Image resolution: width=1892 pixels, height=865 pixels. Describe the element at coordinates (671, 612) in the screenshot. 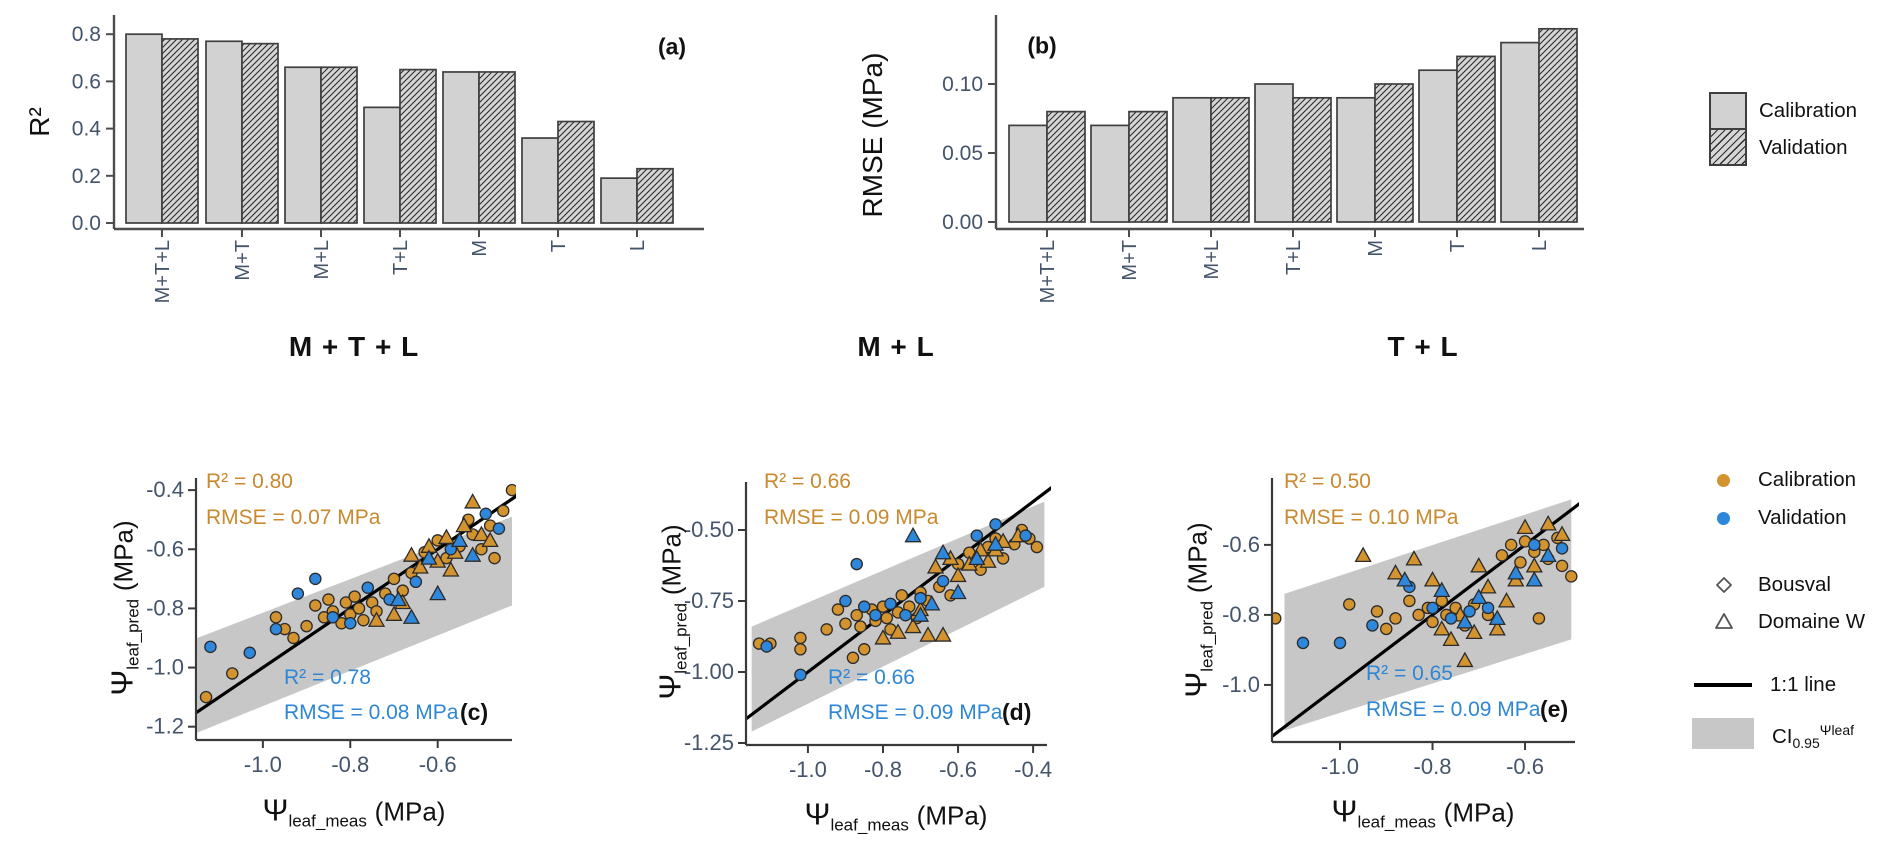

I see `panel-d-y-axis-title: Ψleaf_pred (MPa)` at that location.